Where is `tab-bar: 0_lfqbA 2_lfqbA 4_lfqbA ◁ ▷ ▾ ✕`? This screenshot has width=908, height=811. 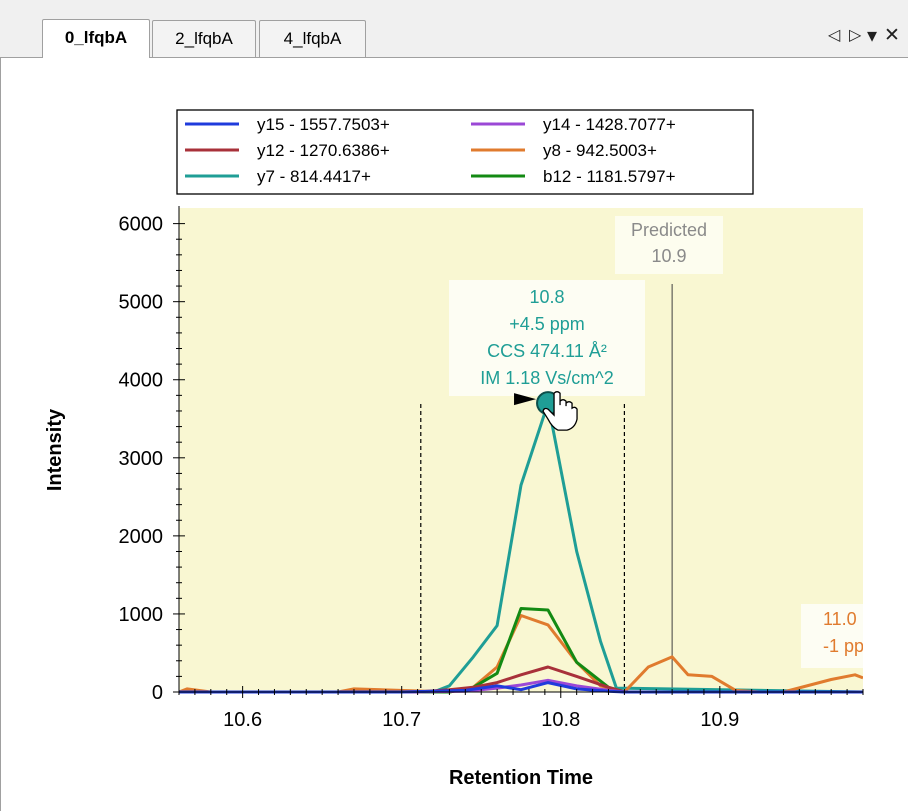 tab-bar: 0_lfqbA 2_lfqbA 4_lfqbA ◁ ▷ ▾ ✕ is located at coordinates (454, 29).